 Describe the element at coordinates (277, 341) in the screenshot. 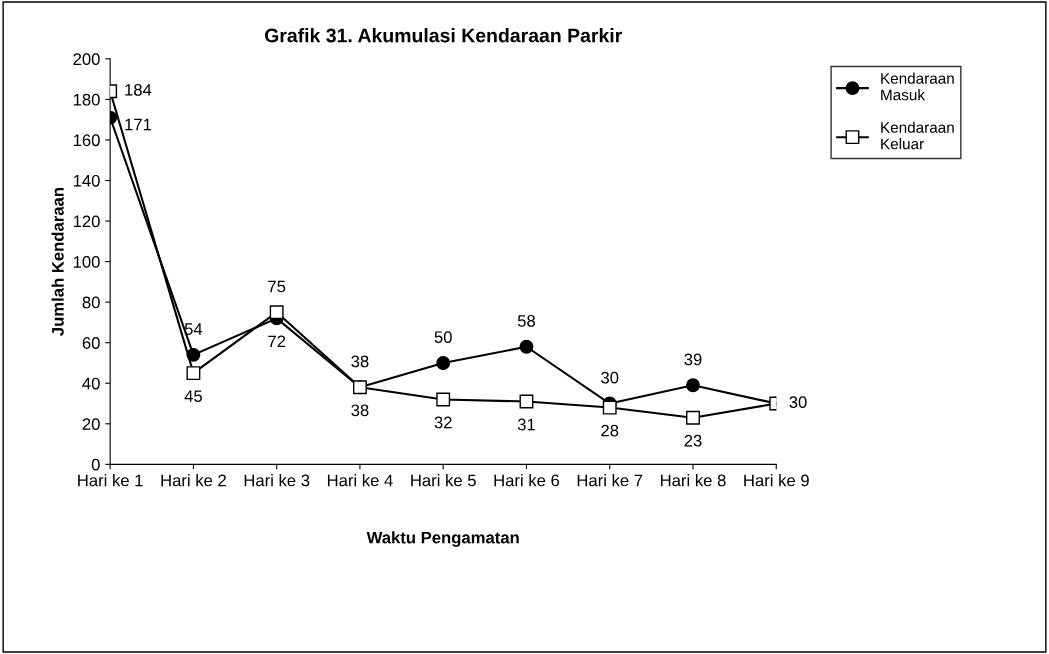

I see `data-label: 72` at that location.